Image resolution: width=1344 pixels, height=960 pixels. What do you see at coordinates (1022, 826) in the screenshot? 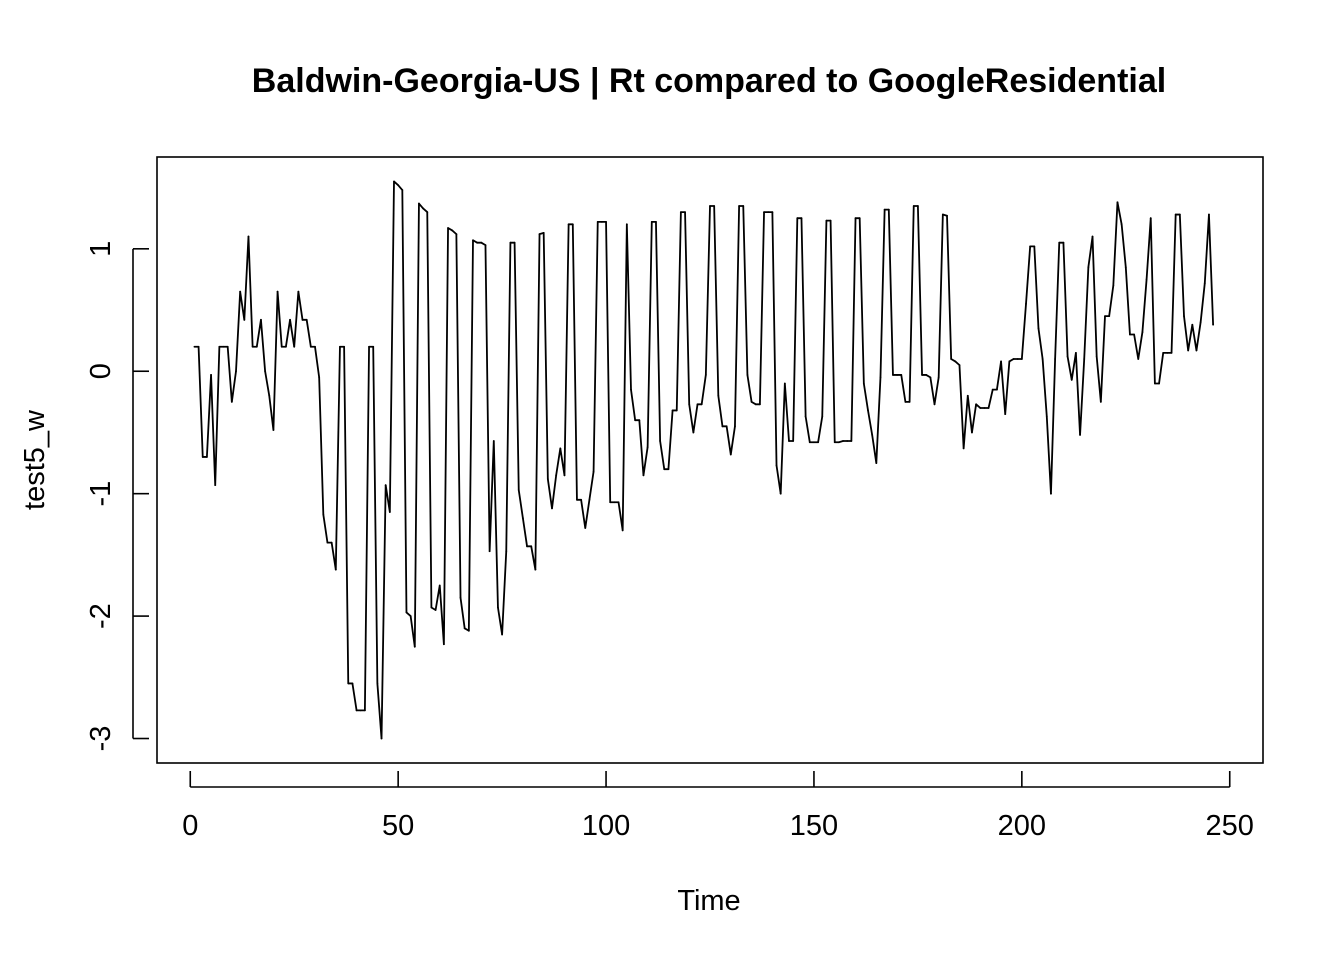
I see `x-tick-label: 200` at bounding box center [1022, 826].